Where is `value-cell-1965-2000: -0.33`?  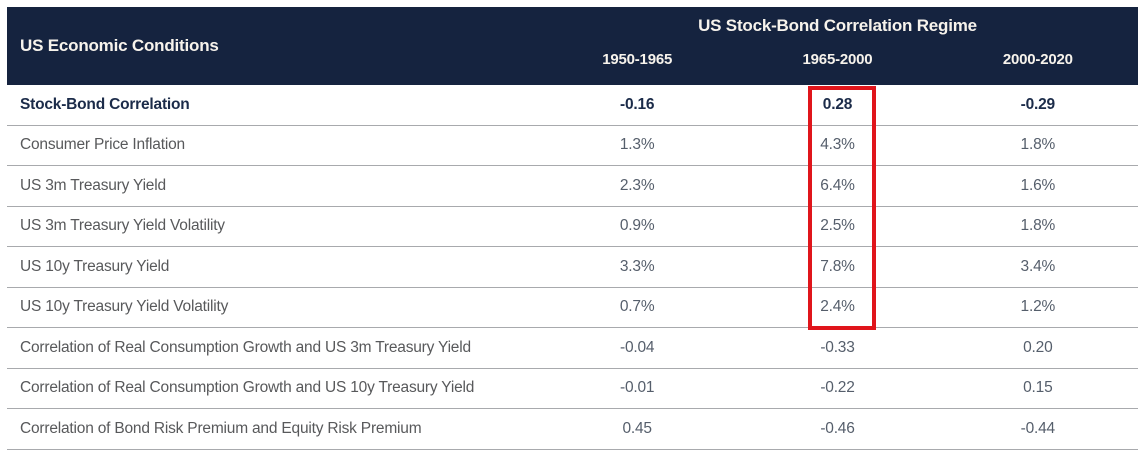
value-cell-1965-2000: -0.33 is located at coordinates (837, 347).